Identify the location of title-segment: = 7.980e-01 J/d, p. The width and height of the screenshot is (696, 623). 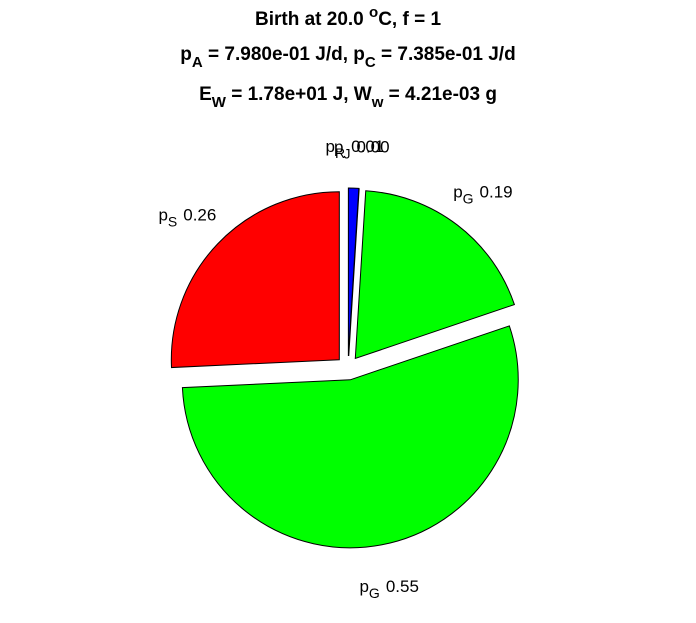
(284, 54).